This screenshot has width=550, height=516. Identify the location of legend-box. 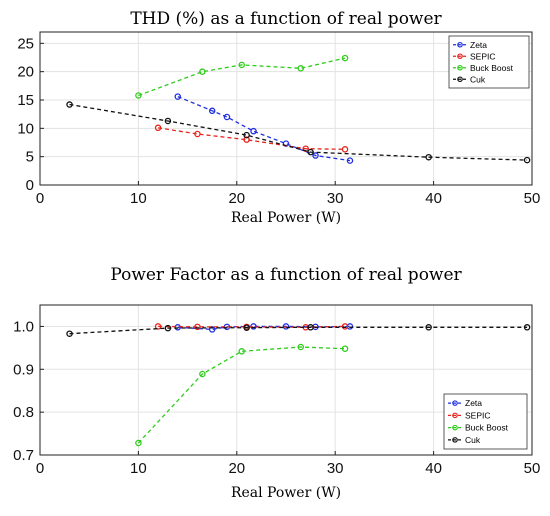
(485, 421).